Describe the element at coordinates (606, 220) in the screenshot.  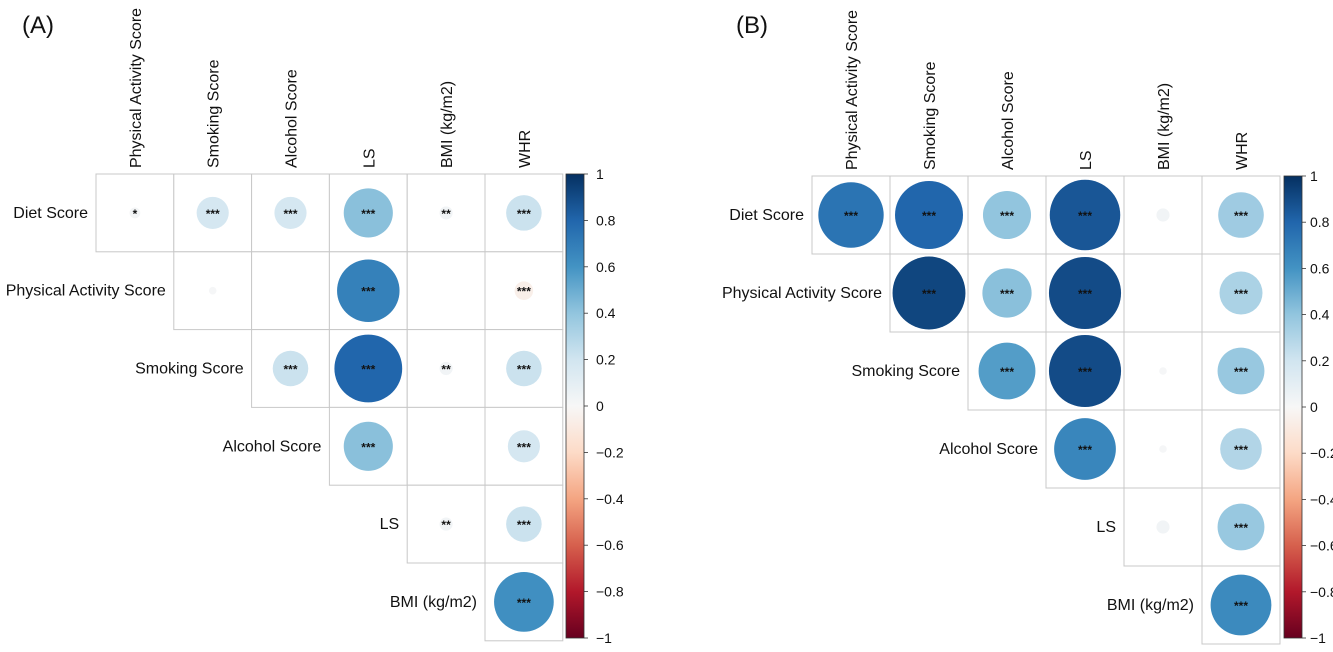
I see `colorbar-tick-label: 0.8` at that location.